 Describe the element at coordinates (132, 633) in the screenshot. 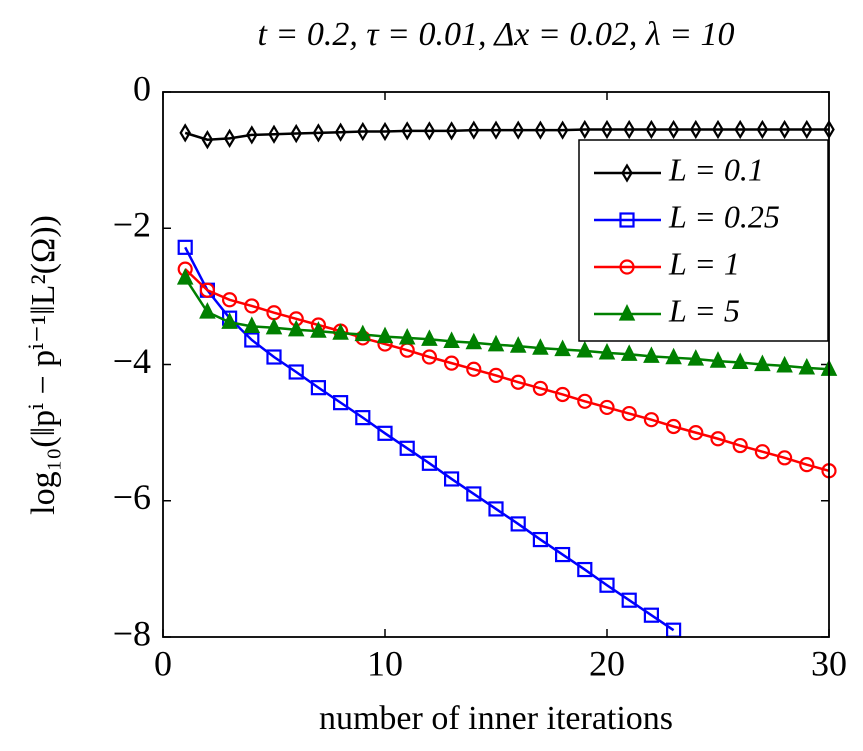

I see `y-tick-label: −8` at that location.